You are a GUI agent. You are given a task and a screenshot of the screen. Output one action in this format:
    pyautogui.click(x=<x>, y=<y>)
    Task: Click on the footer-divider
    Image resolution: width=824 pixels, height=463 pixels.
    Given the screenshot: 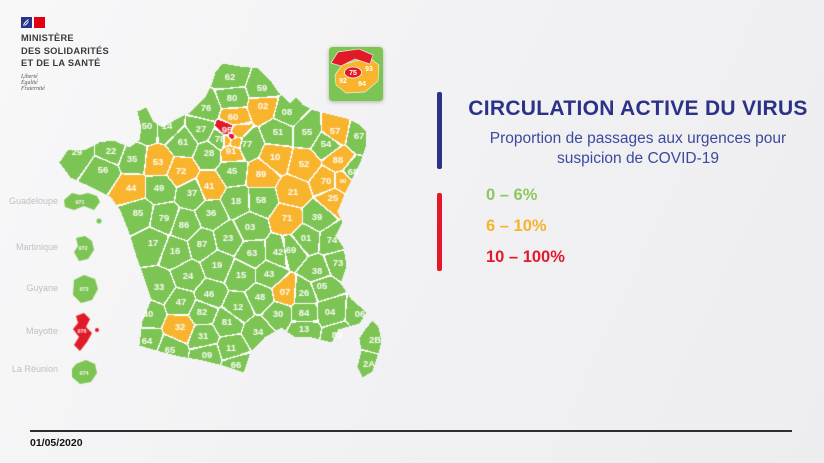 What is the action you would take?
    pyautogui.click(x=411, y=431)
    